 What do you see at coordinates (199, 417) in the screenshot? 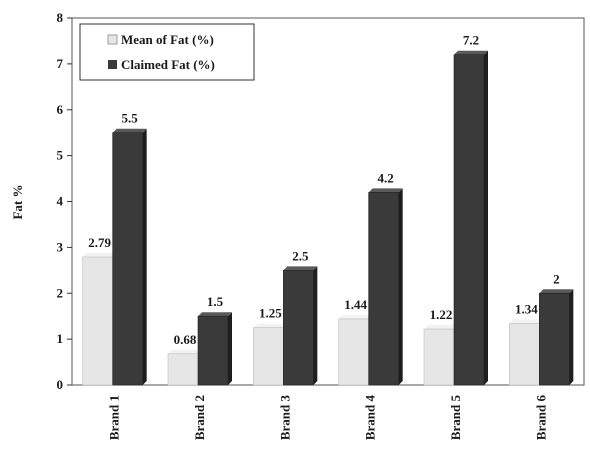
I see `x-category-label: Brand 2` at bounding box center [199, 417].